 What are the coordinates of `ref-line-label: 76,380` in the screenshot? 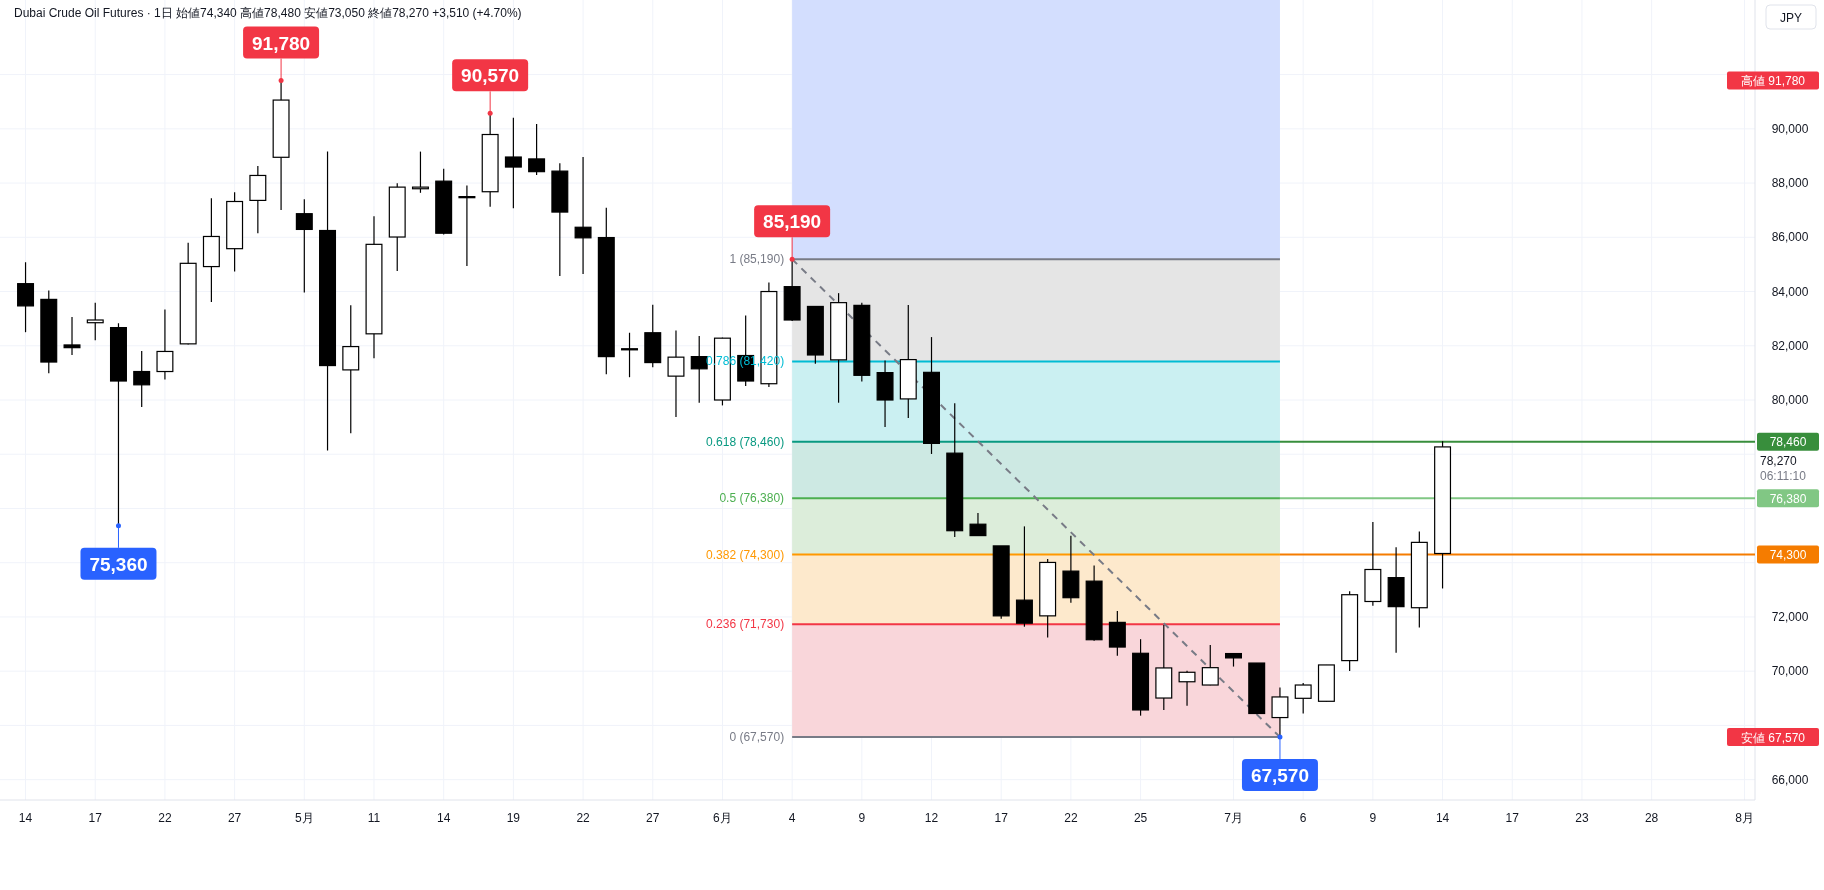 It's located at (1788, 498).